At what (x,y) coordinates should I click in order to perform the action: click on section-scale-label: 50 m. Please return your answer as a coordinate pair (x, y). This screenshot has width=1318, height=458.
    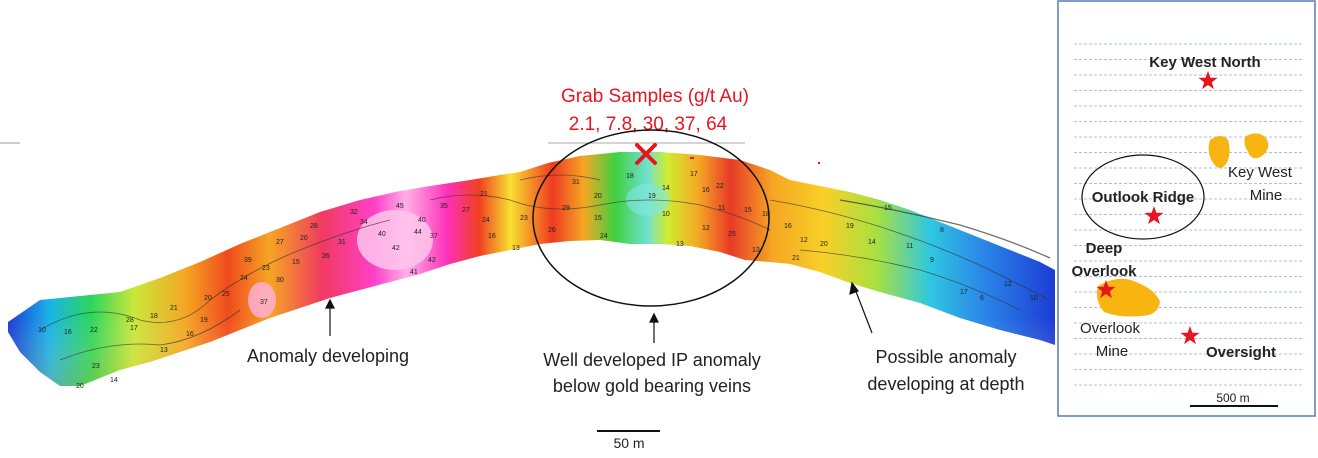
    Looking at the image, I should click on (628, 443).